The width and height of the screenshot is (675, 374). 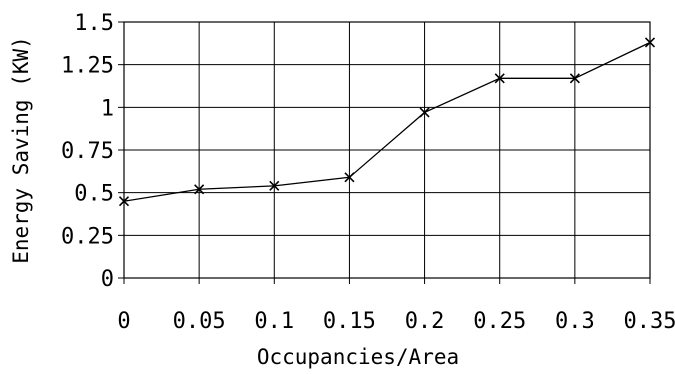 What do you see at coordinates (21, 150) in the screenshot?
I see `y-axis-title: Energy Saving (KW)` at bounding box center [21, 150].